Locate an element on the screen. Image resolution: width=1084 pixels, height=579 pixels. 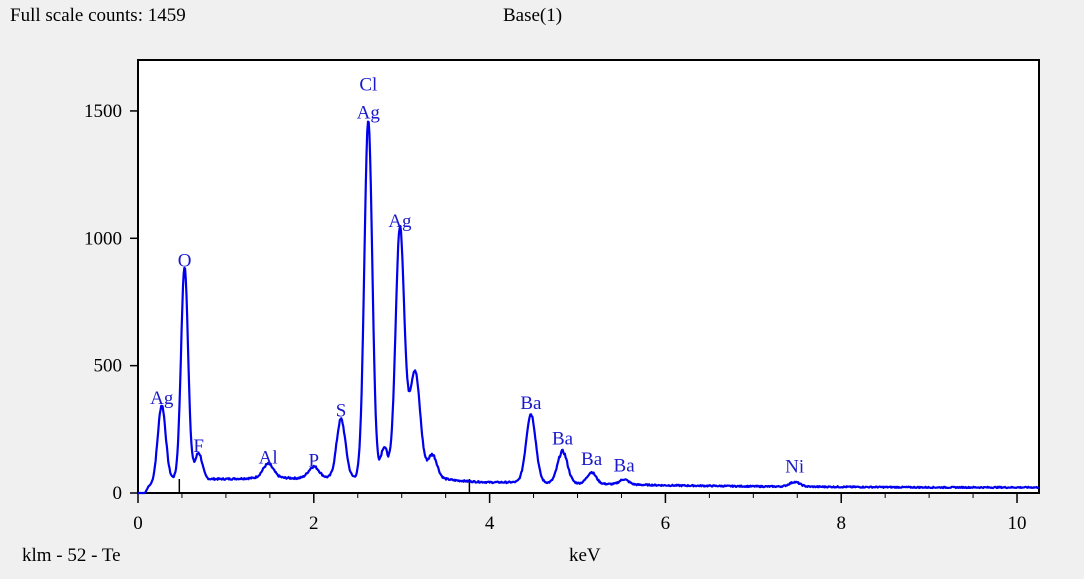
peak-label-p: P is located at coordinates (314, 460).